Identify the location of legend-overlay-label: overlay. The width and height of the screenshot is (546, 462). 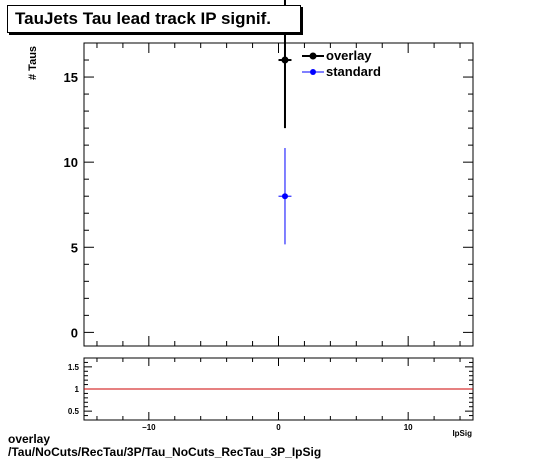
(349, 55).